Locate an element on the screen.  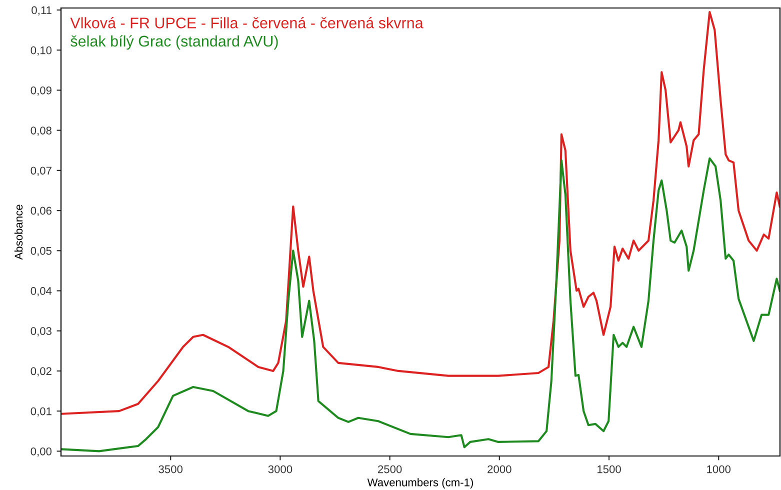
x-tick-label: 2000 is located at coordinates (500, 469).